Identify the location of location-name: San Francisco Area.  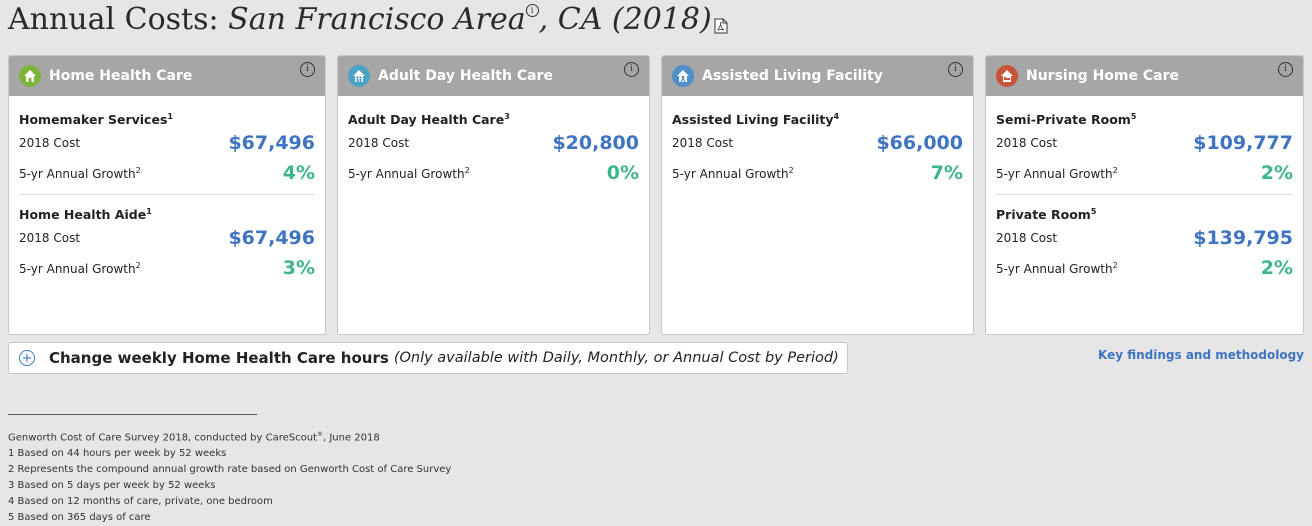
(377, 19).